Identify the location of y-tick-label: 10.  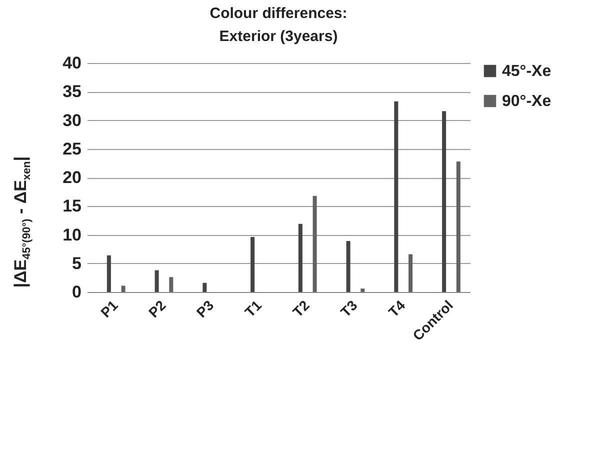
(72, 234).